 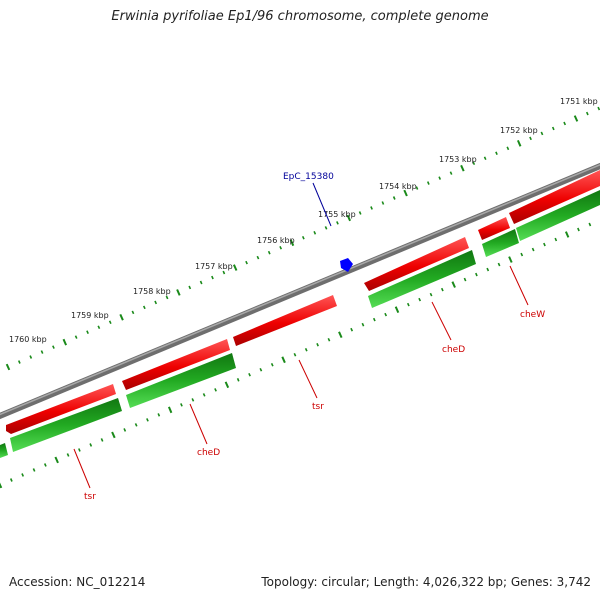 I want to click on feature-marker-pentagon, so click(x=346, y=265).